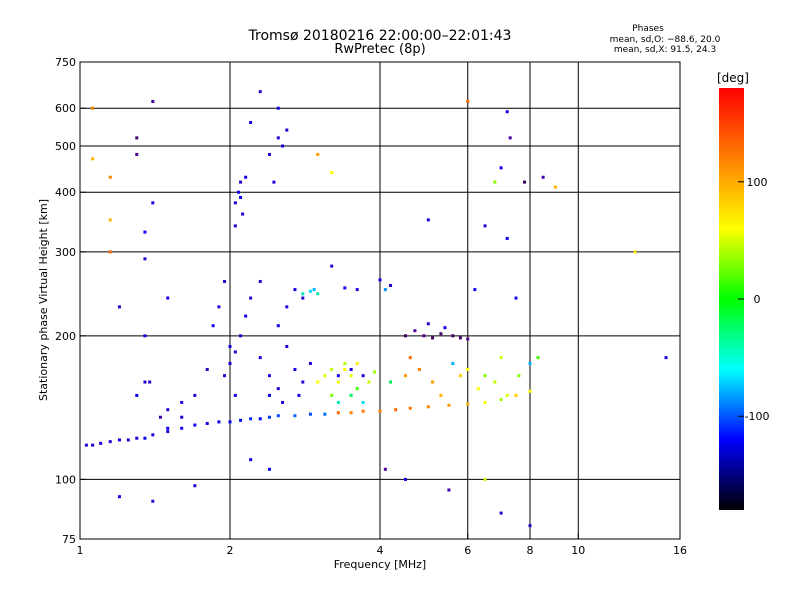  What do you see at coordinates (380, 36) in the screenshot?
I see `chart-title: Tromsø 20180216 22:00:00–22:01:43` at bounding box center [380, 36].